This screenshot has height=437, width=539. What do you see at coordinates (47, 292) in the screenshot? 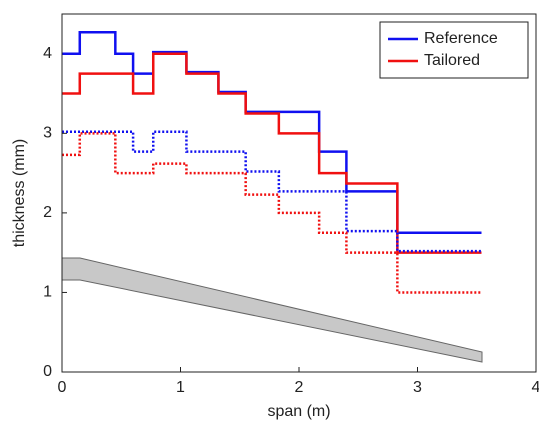
I see `y-tick-label: 1` at bounding box center [47, 292].